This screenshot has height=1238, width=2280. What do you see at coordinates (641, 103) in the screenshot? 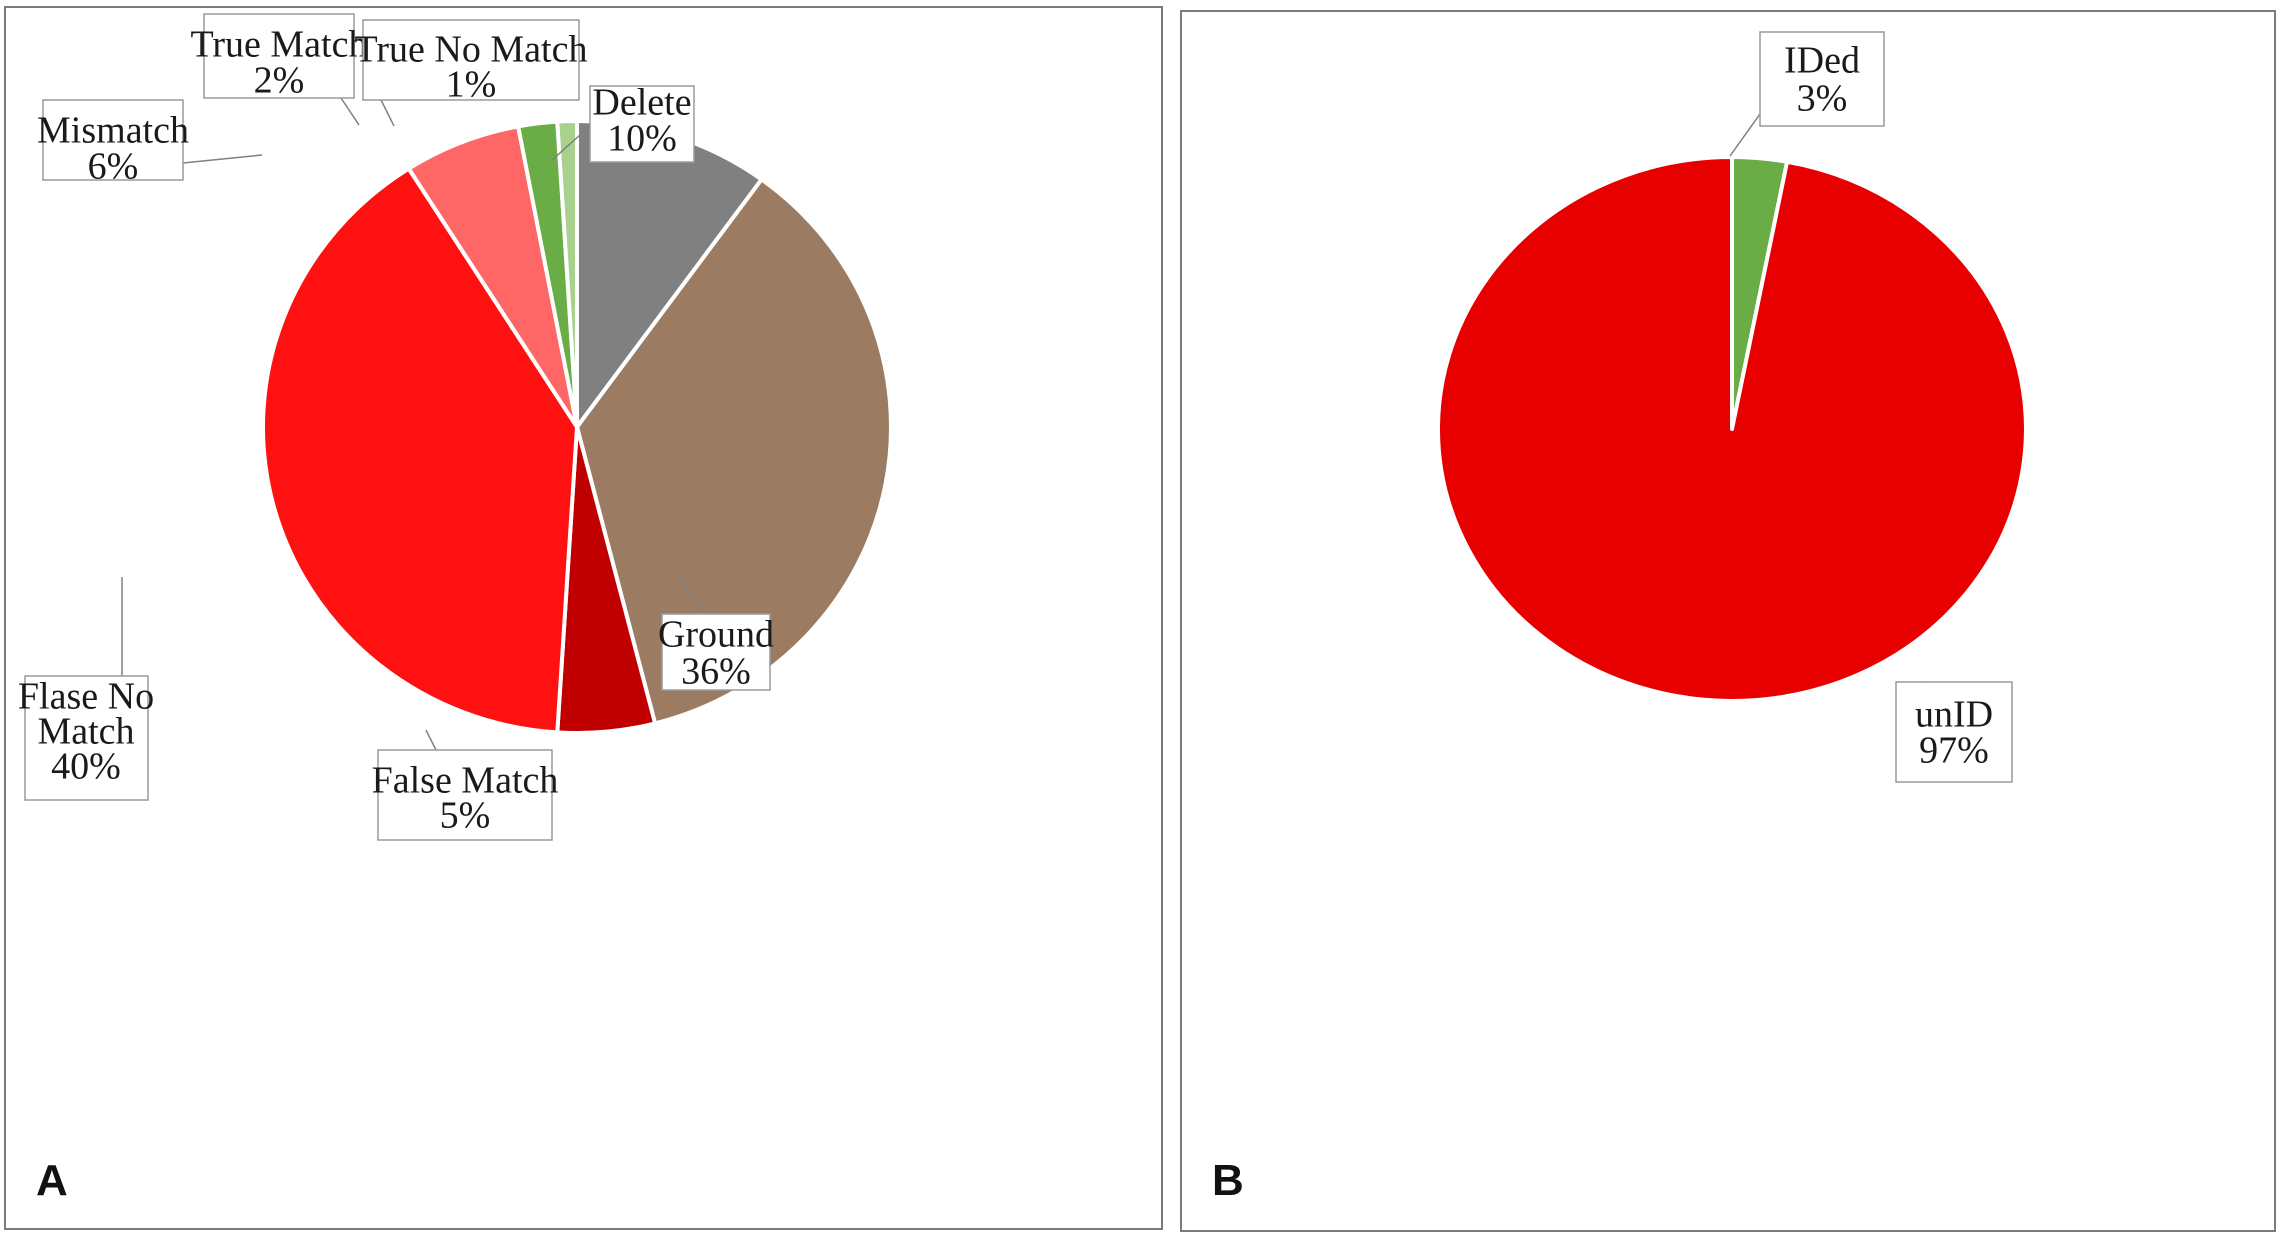
I see `label-category: Delete` at bounding box center [641, 103].